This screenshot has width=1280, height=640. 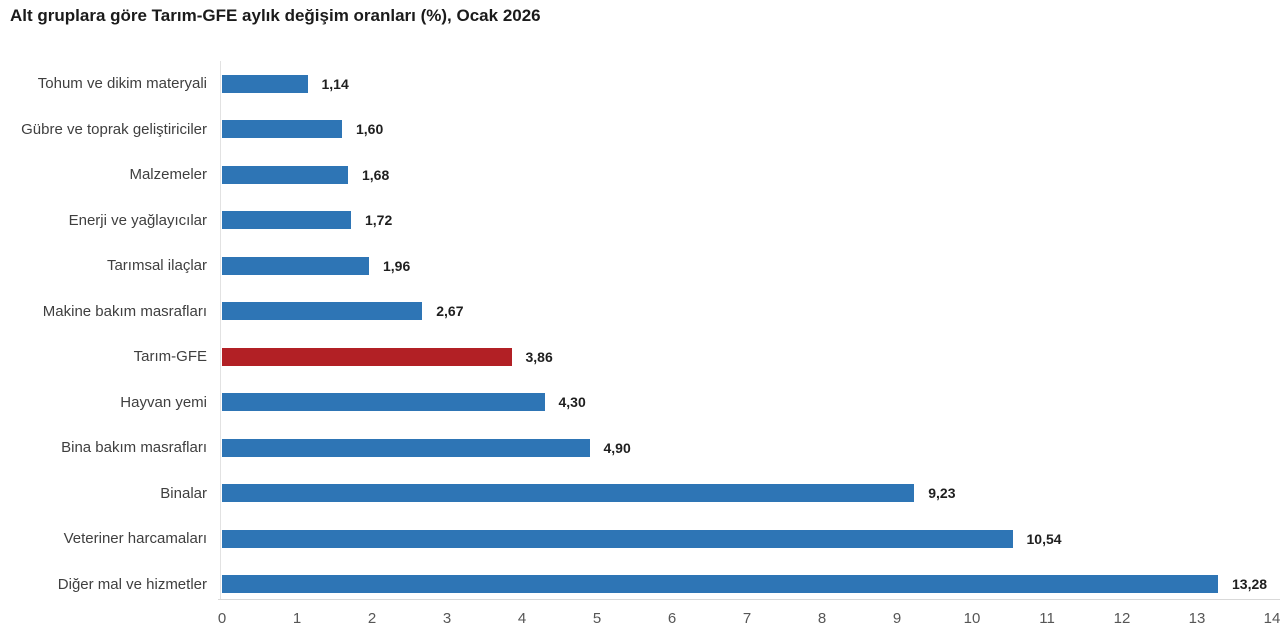 What do you see at coordinates (367, 356) in the screenshot?
I see `highlight-bar` at bounding box center [367, 356].